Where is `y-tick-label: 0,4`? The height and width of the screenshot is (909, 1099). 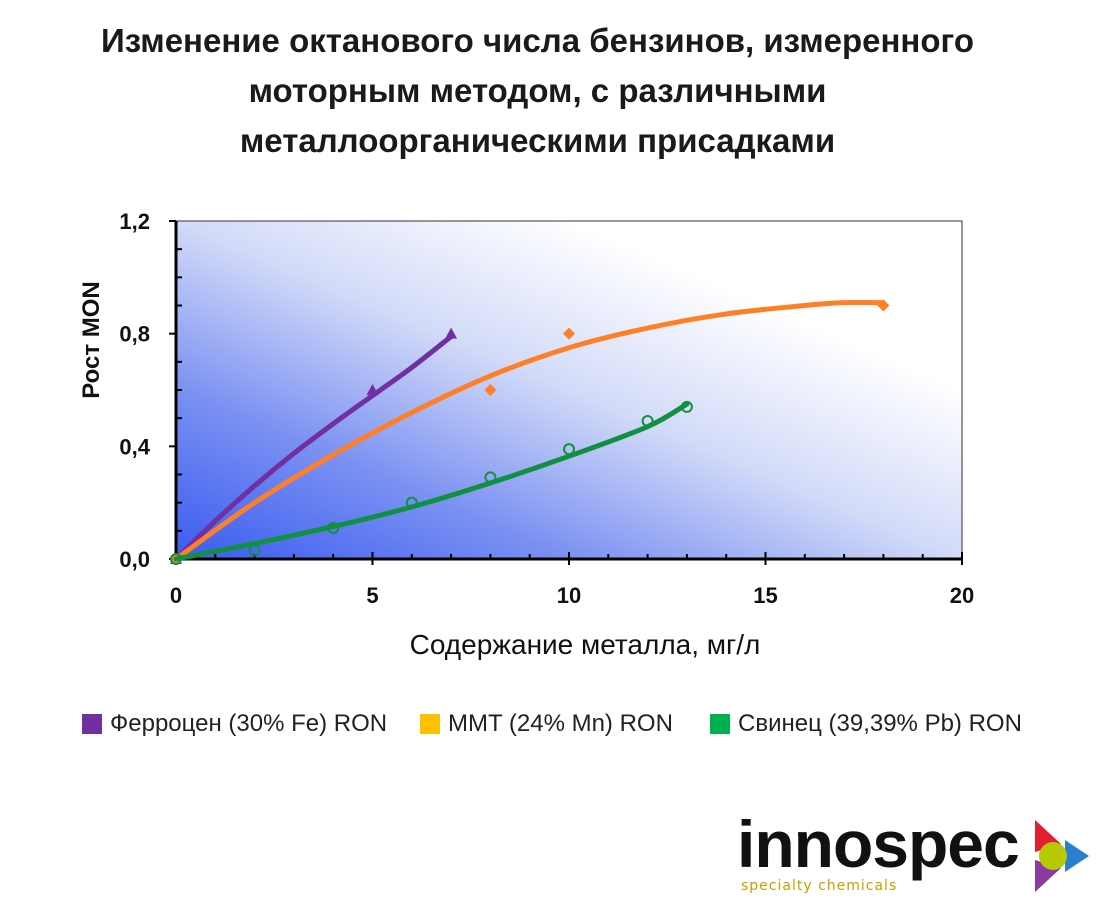 y-tick-label: 0,4 is located at coordinates (134, 446).